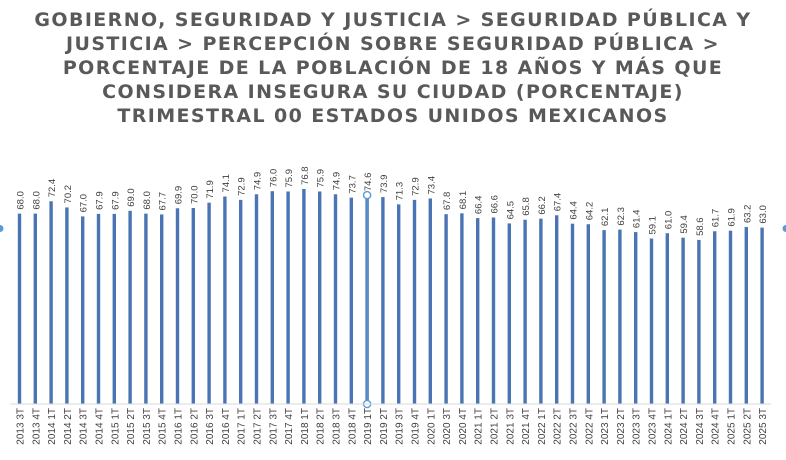 The image size is (786, 460). What do you see at coordinates (747, 214) in the screenshot?
I see `data-label: 63.2` at bounding box center [747, 214].